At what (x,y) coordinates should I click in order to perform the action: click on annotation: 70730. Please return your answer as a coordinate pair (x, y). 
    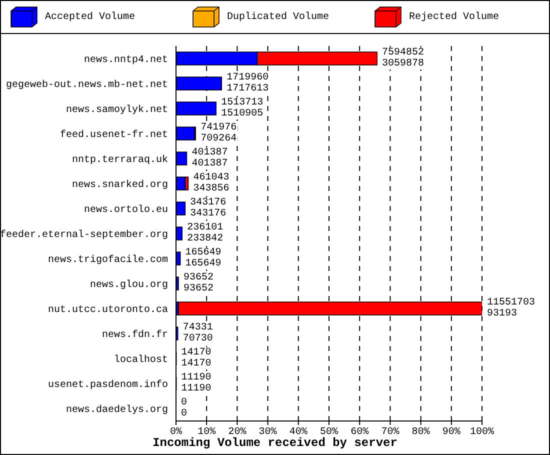
    Looking at the image, I should click on (197, 339).